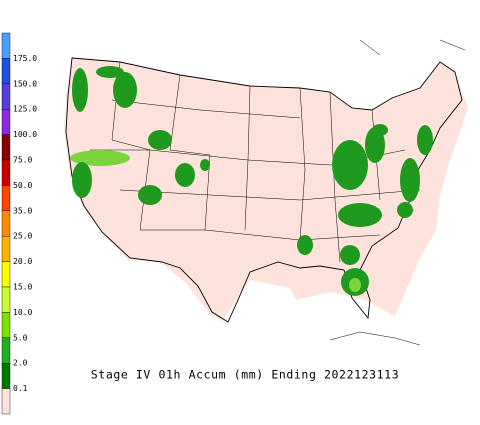 This screenshot has width=480, height=425. What do you see at coordinates (20, 363) in the screenshot?
I see `legend-label: 2.0` at bounding box center [20, 363].